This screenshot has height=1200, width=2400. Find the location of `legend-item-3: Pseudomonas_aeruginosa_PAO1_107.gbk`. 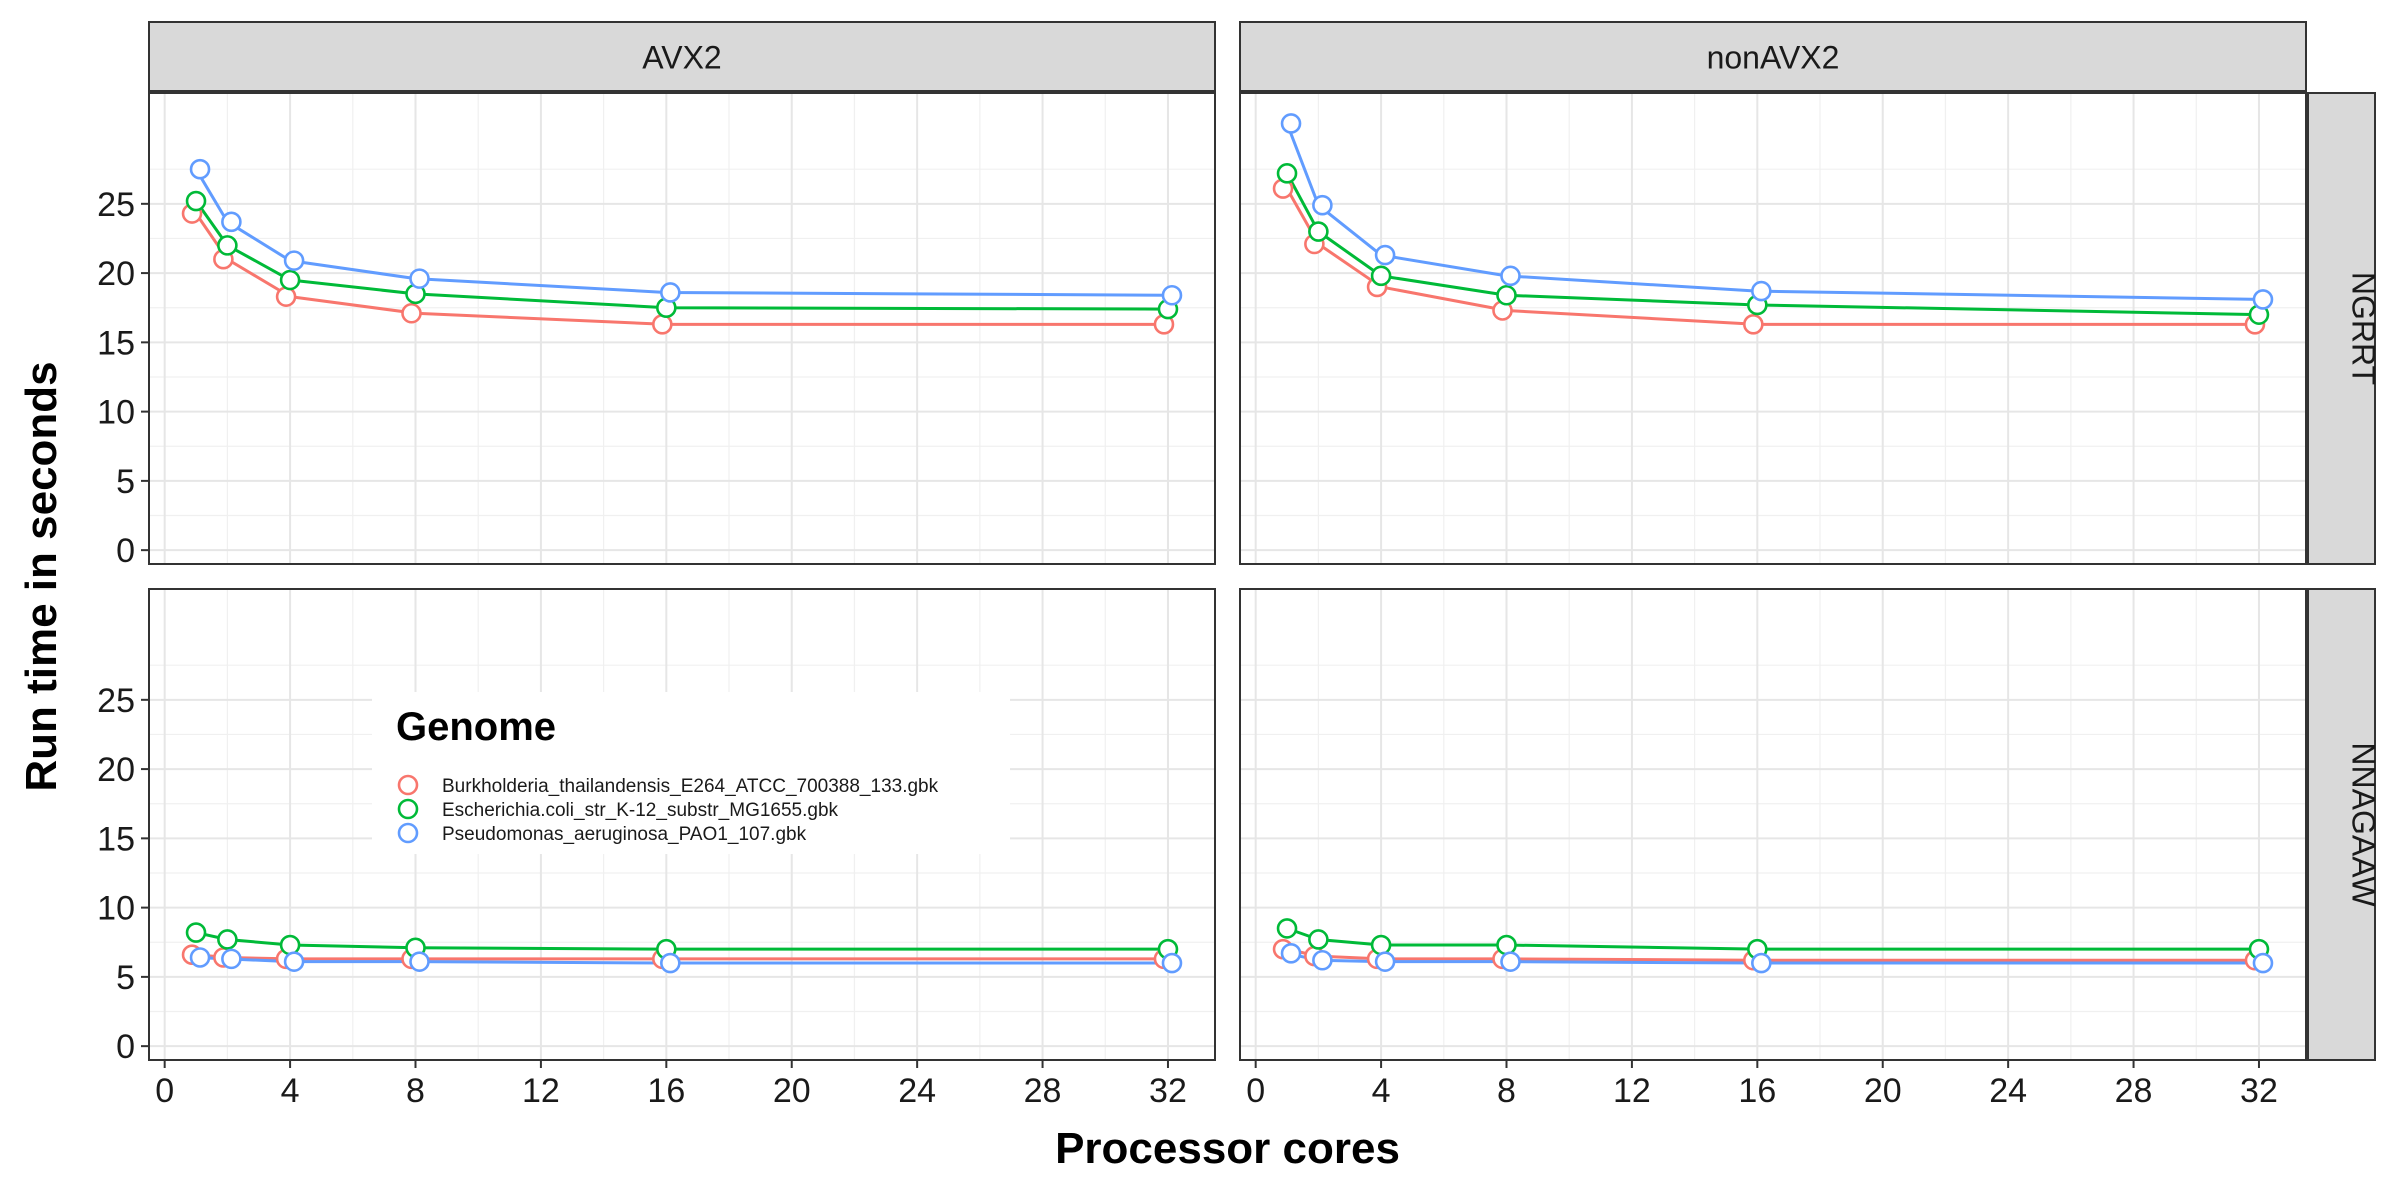

legend-item-3: Pseudomonas_aeruginosa_PAO1_107.gbk is located at coordinates (602, 833).